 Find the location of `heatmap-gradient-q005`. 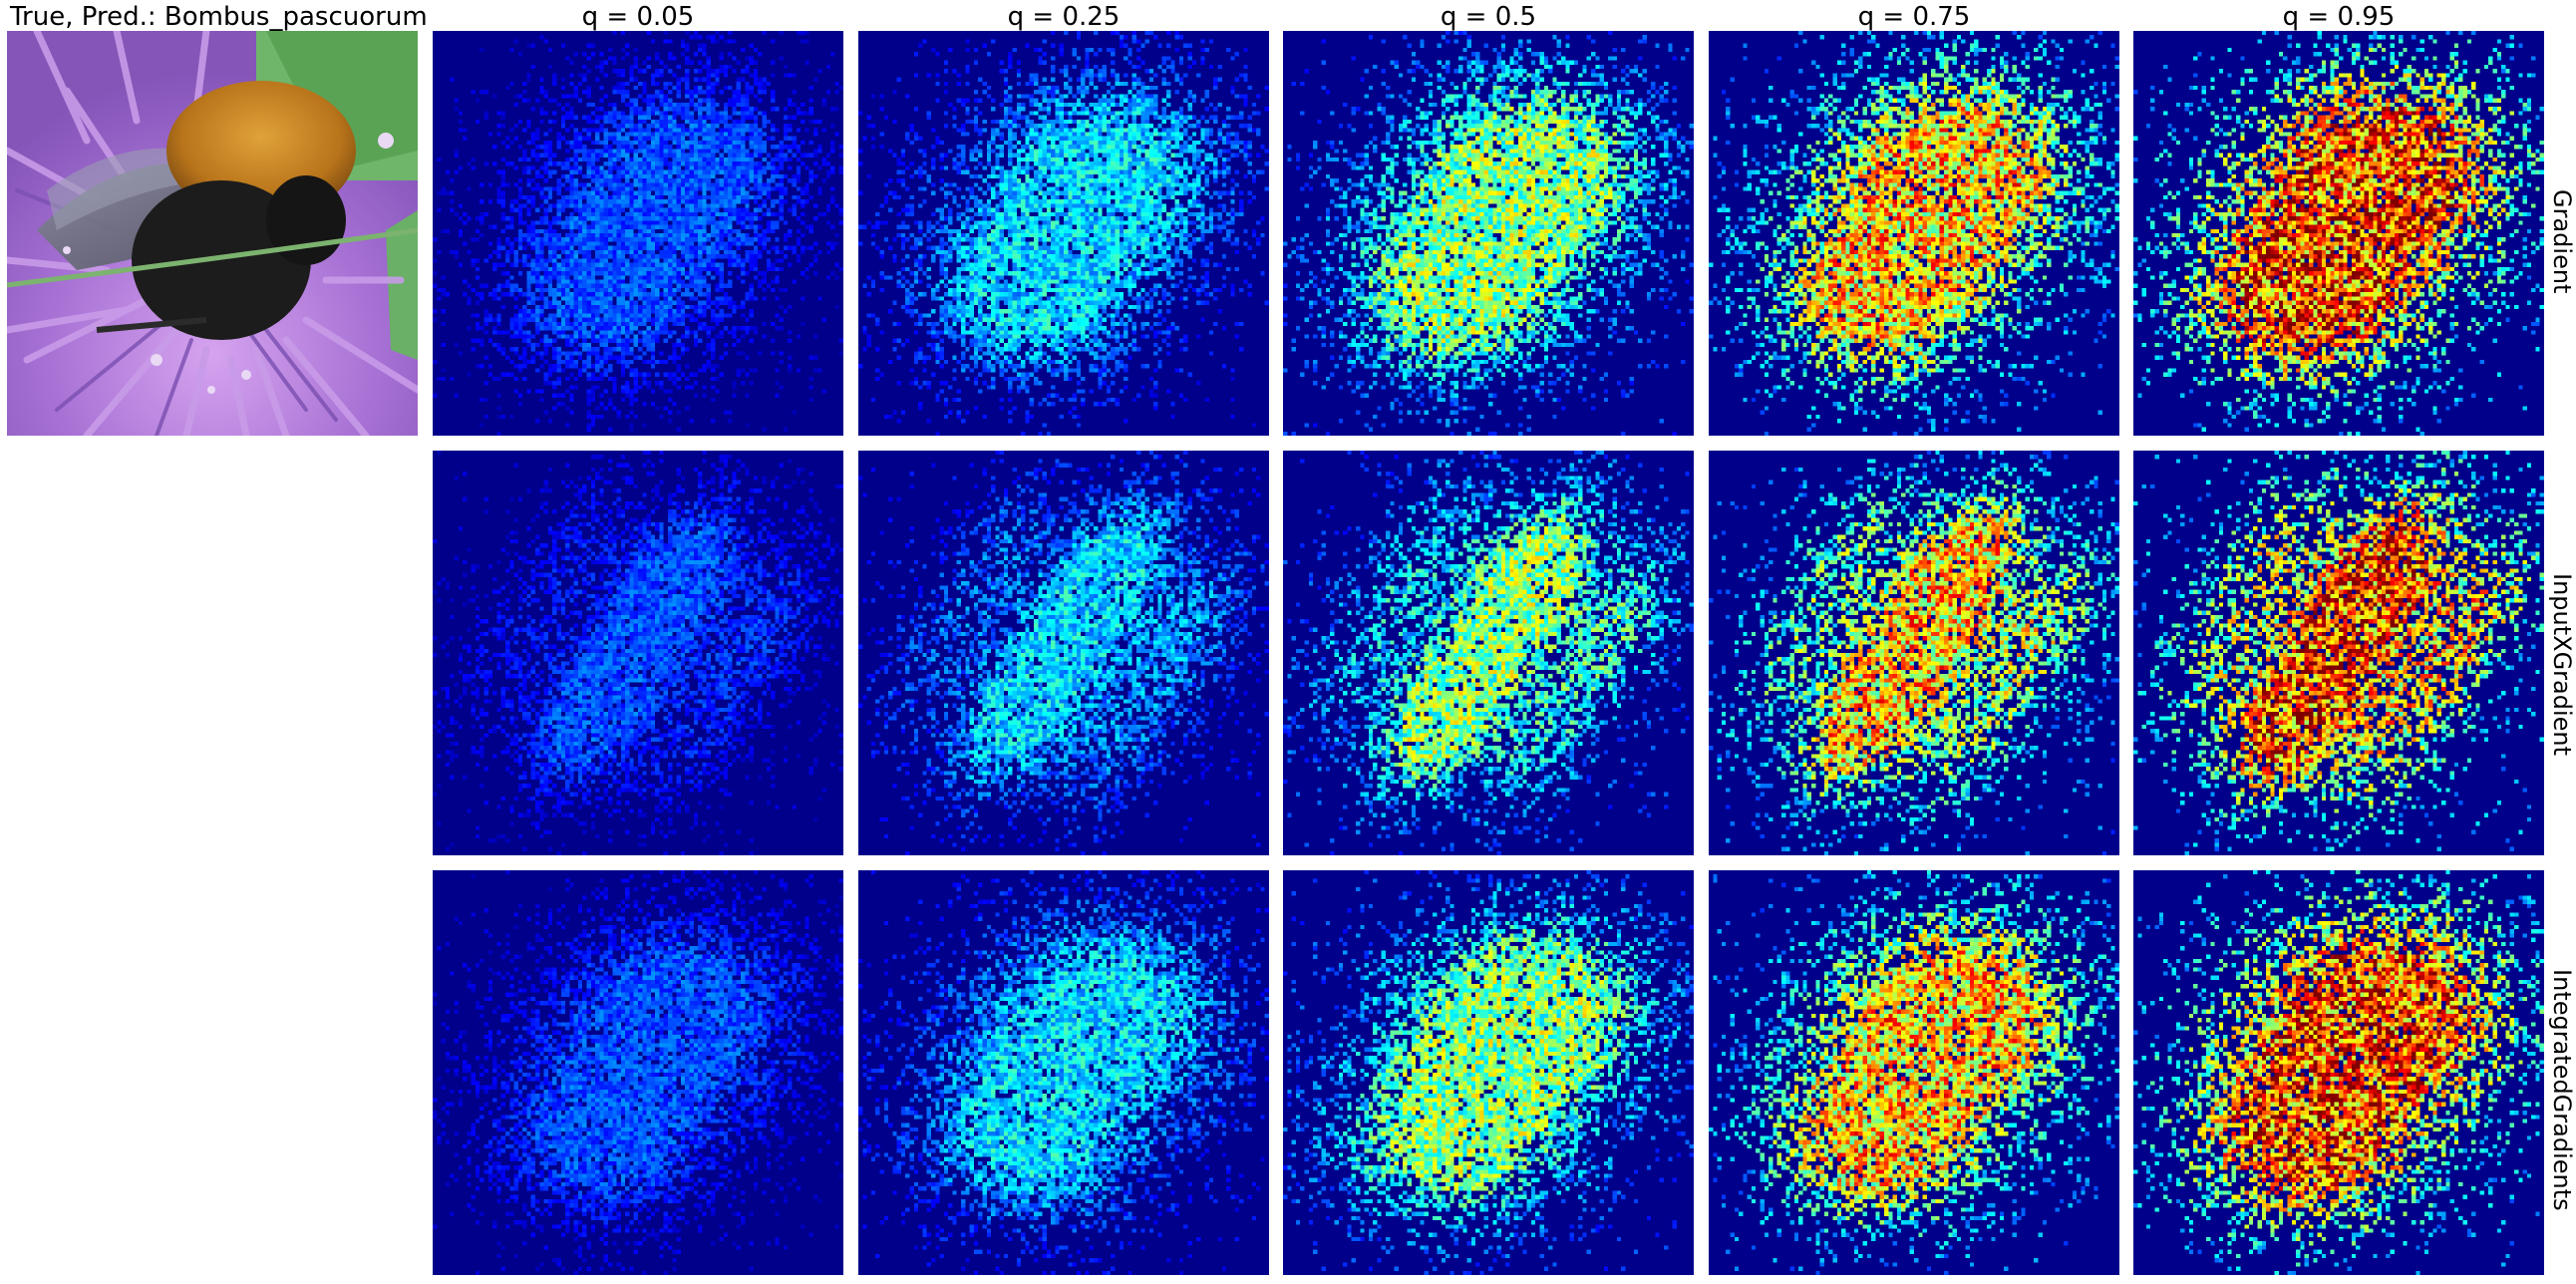

heatmap-gradient-q005 is located at coordinates (638, 233).